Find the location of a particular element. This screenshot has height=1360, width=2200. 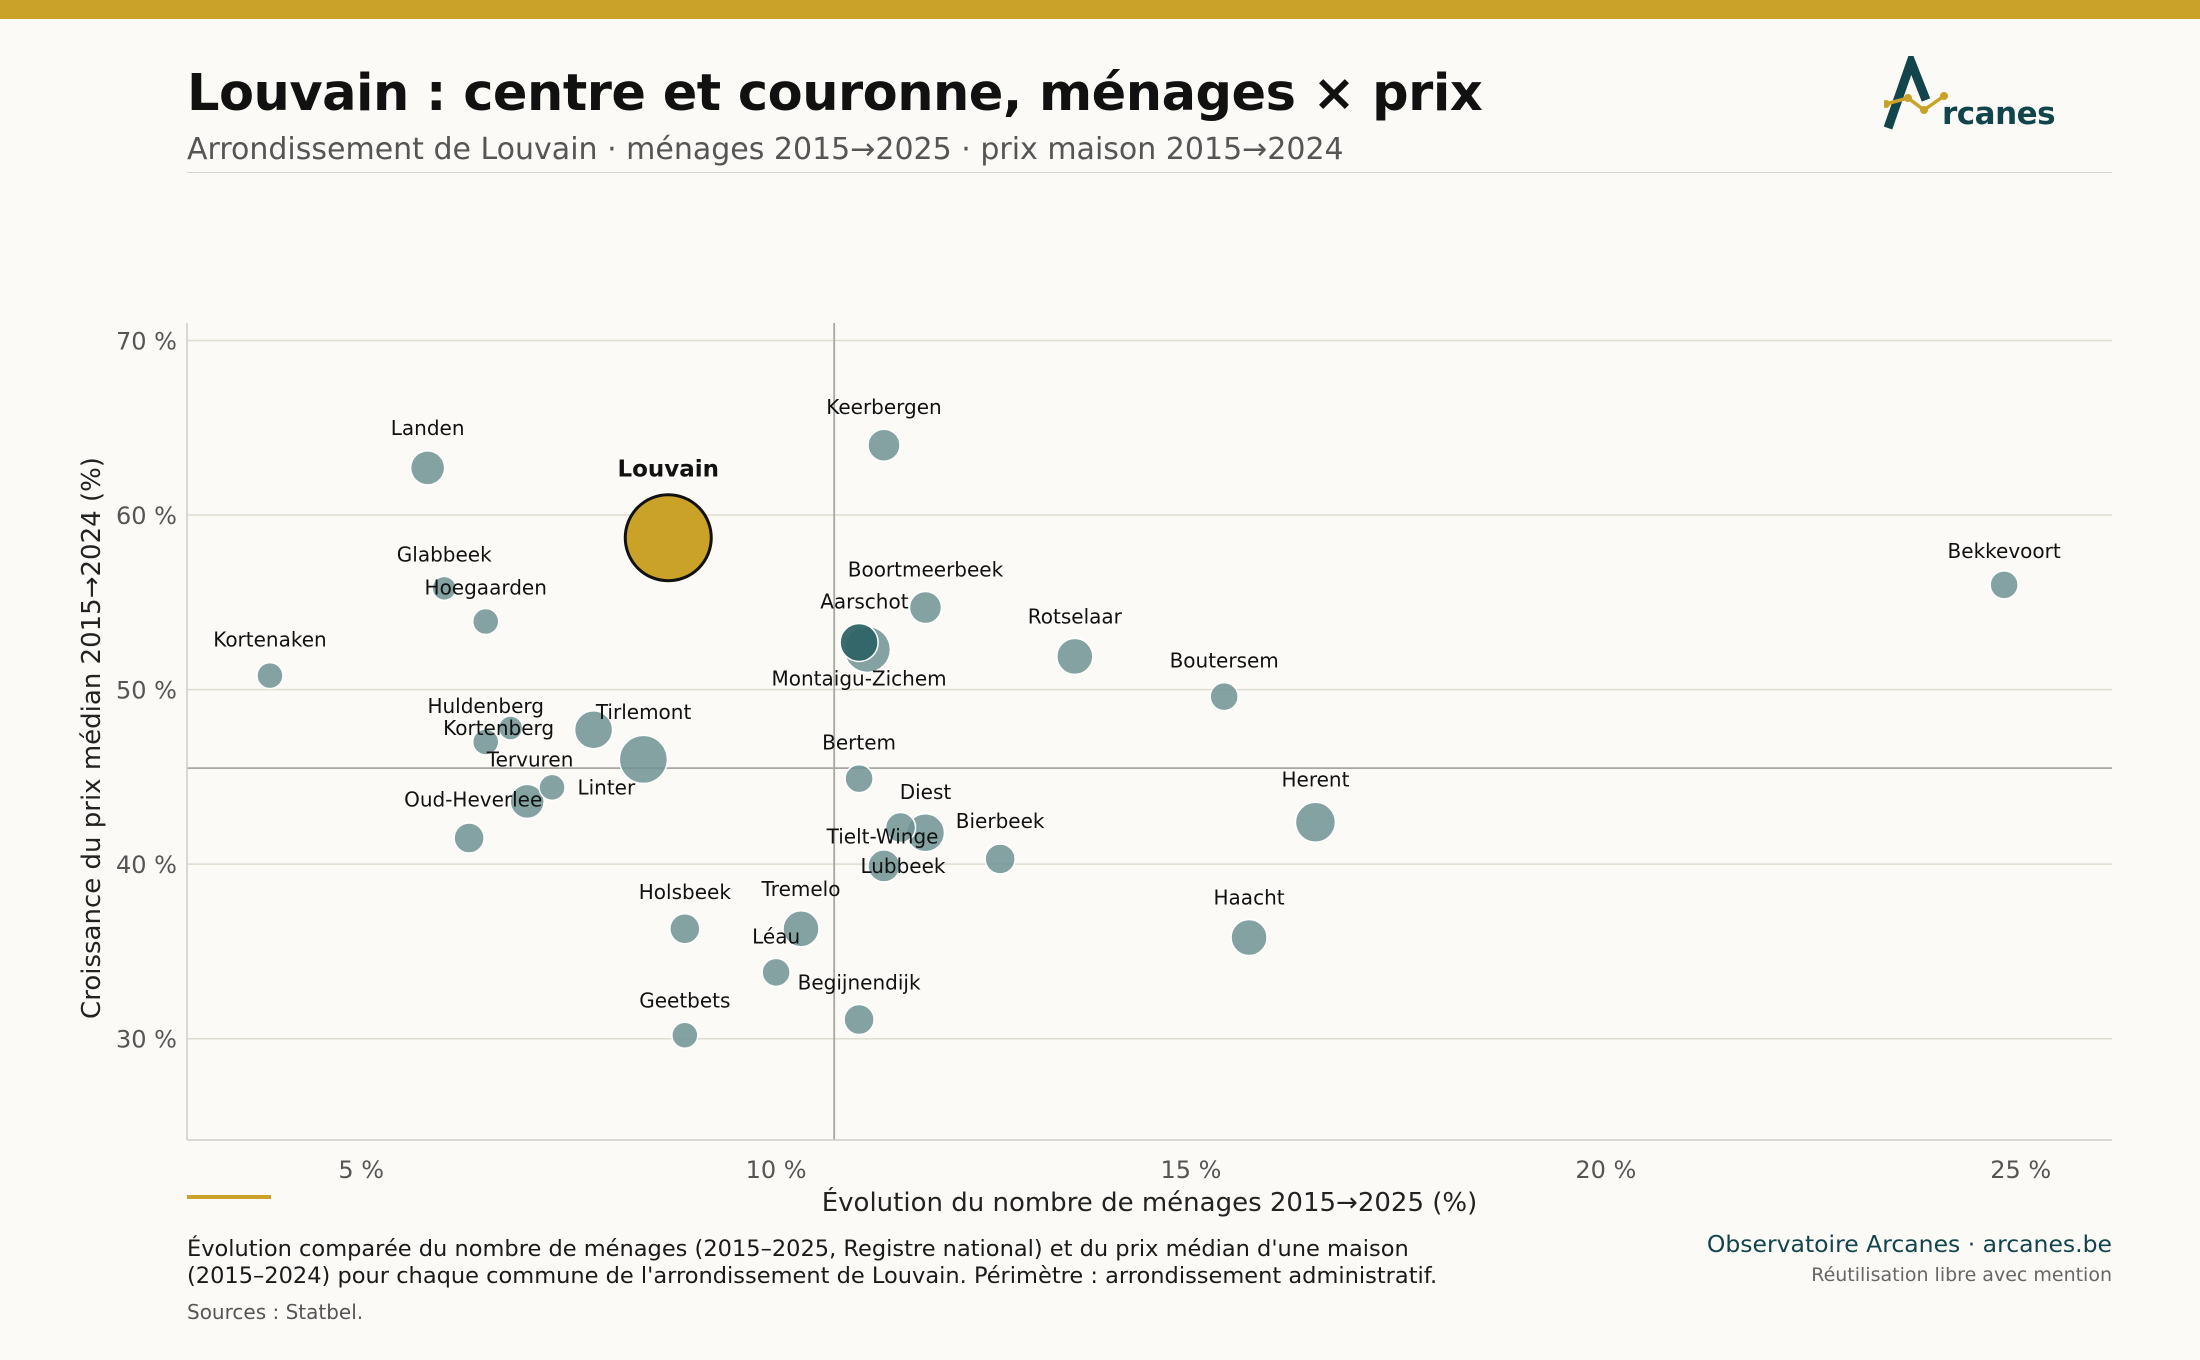

point-label-l-au: Léau is located at coordinates (776, 936).